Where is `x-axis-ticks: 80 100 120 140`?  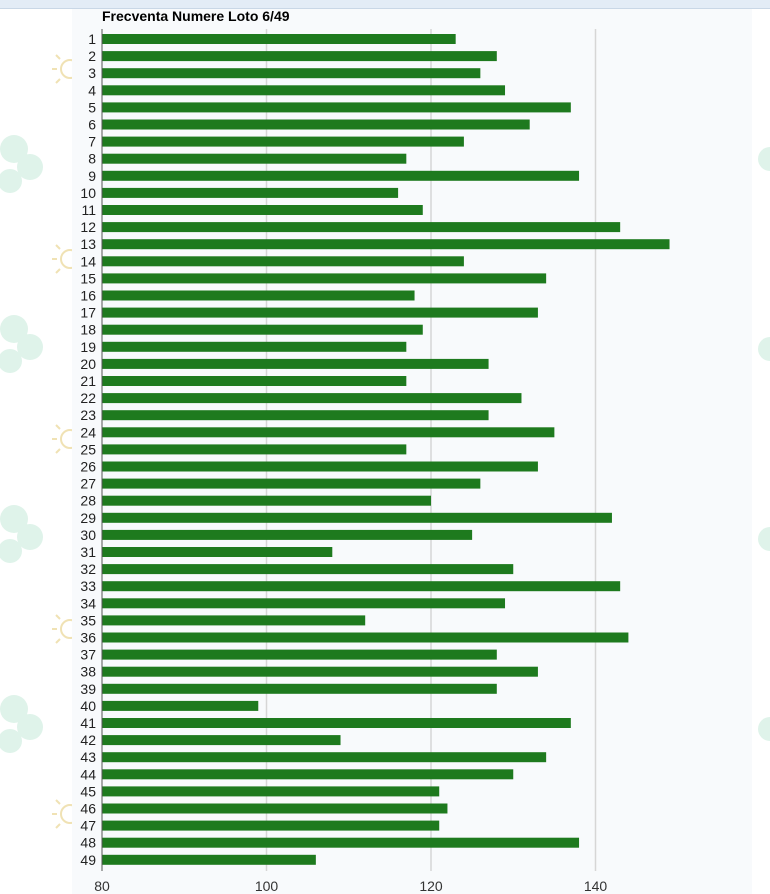 x-axis-ticks: 80 100 120 140 is located at coordinates (350, 886).